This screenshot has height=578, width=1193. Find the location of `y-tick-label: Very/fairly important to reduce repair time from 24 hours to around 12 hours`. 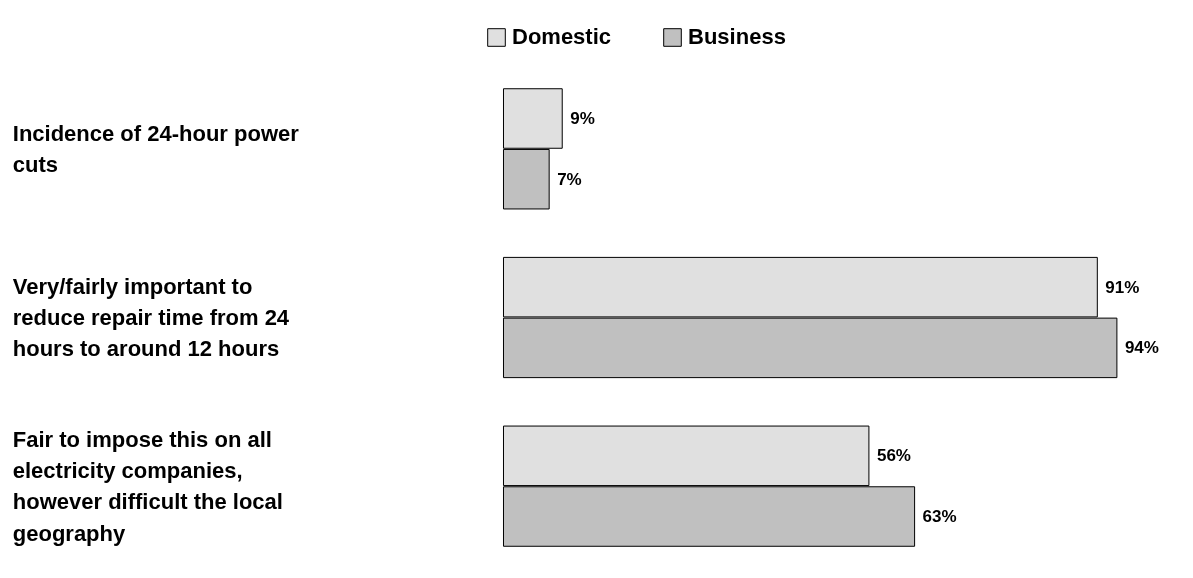

y-tick-label: Very/fairly important to reduce repair time from 24 hours to around 12 hours is located at coordinates (151, 317).